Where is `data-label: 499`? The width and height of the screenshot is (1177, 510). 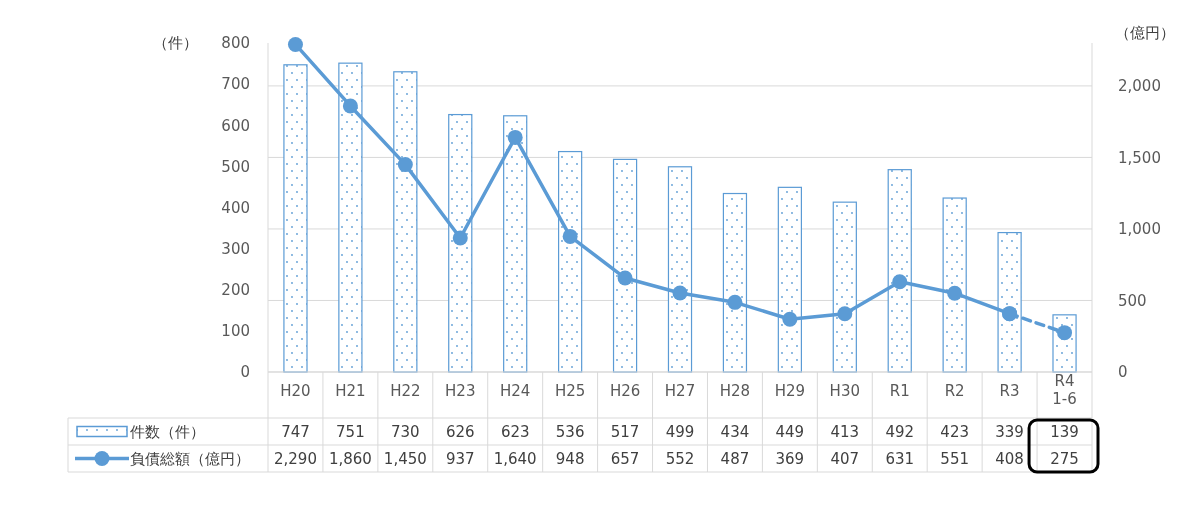 data-label: 499 is located at coordinates (680, 431).